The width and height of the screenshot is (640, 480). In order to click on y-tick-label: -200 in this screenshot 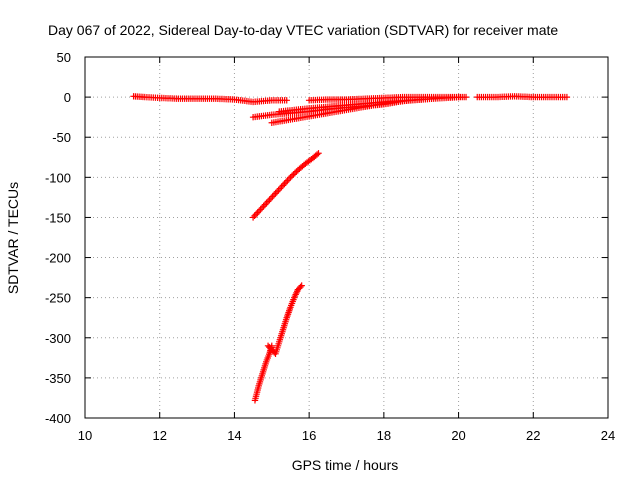, I will do `click(58, 258)`.